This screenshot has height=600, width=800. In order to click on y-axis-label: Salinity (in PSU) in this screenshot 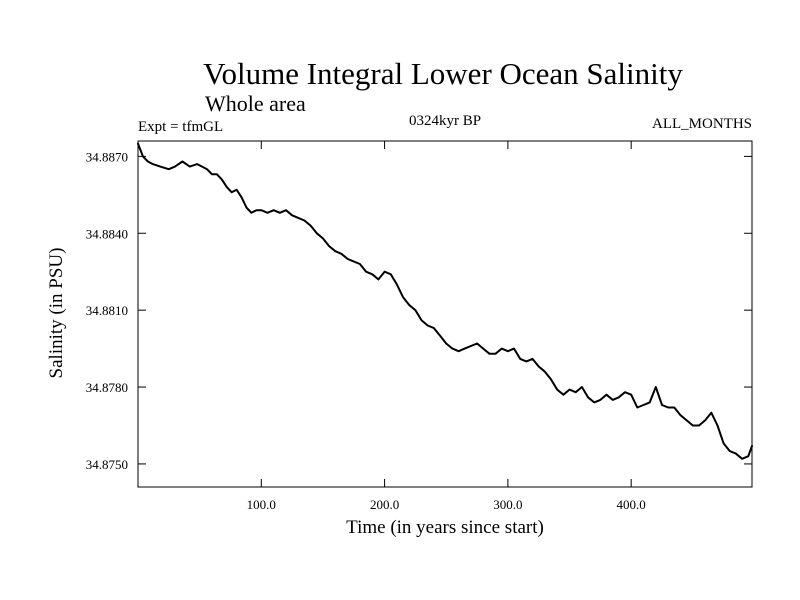, I will do `click(56, 313)`.